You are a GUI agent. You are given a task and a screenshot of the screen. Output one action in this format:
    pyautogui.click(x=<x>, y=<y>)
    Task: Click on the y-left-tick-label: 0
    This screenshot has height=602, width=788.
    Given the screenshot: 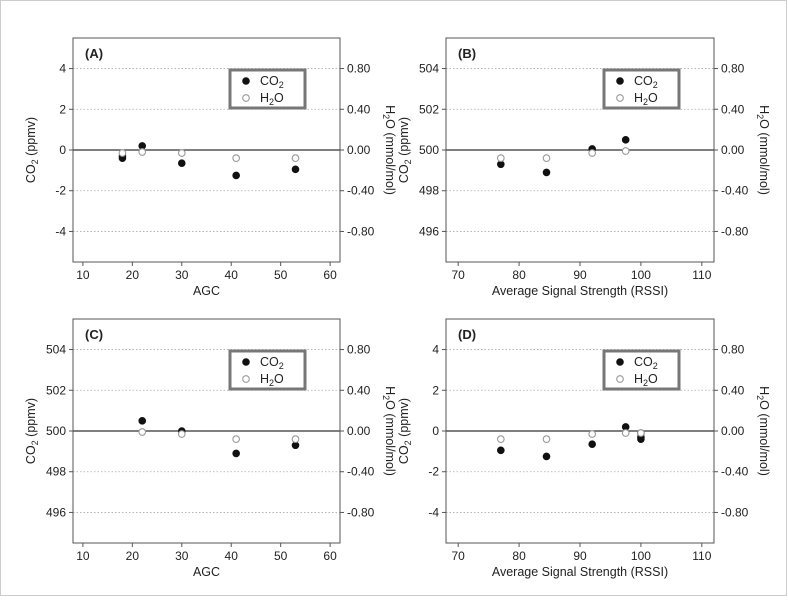 What is the action you would take?
    pyautogui.click(x=62, y=150)
    